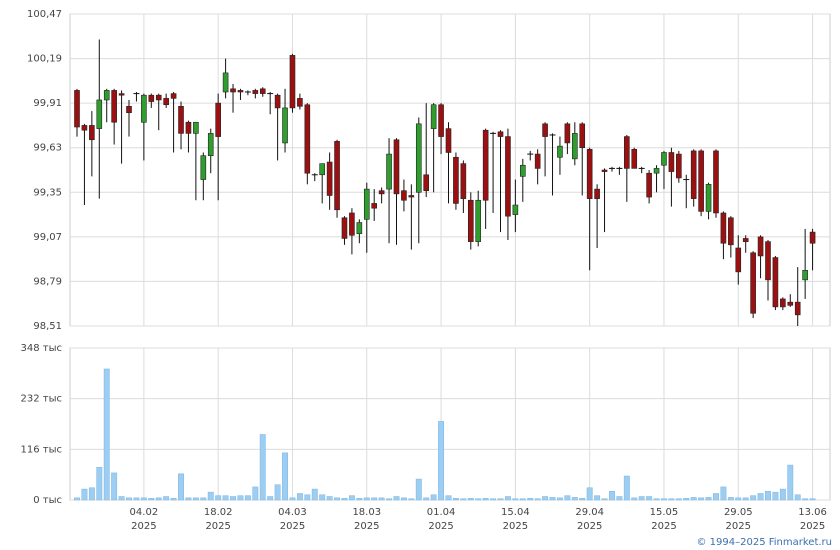 The width and height of the screenshot is (840, 550). I want to click on x-tick-label: 04.03 2025, so click(292, 519).